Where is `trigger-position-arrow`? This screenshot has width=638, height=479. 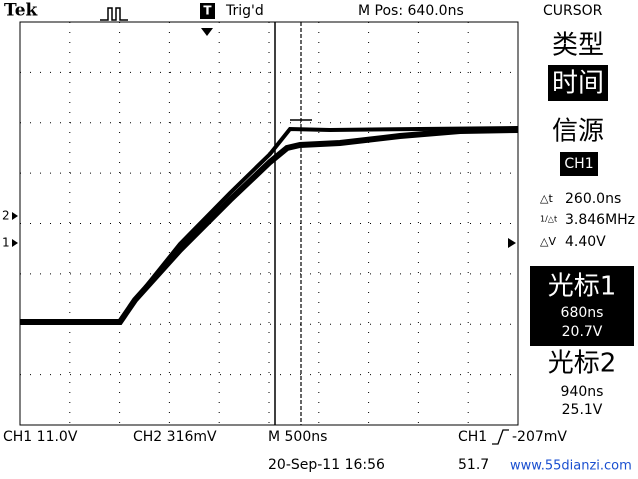
trigger-position-arrow is located at coordinates (207, 32).